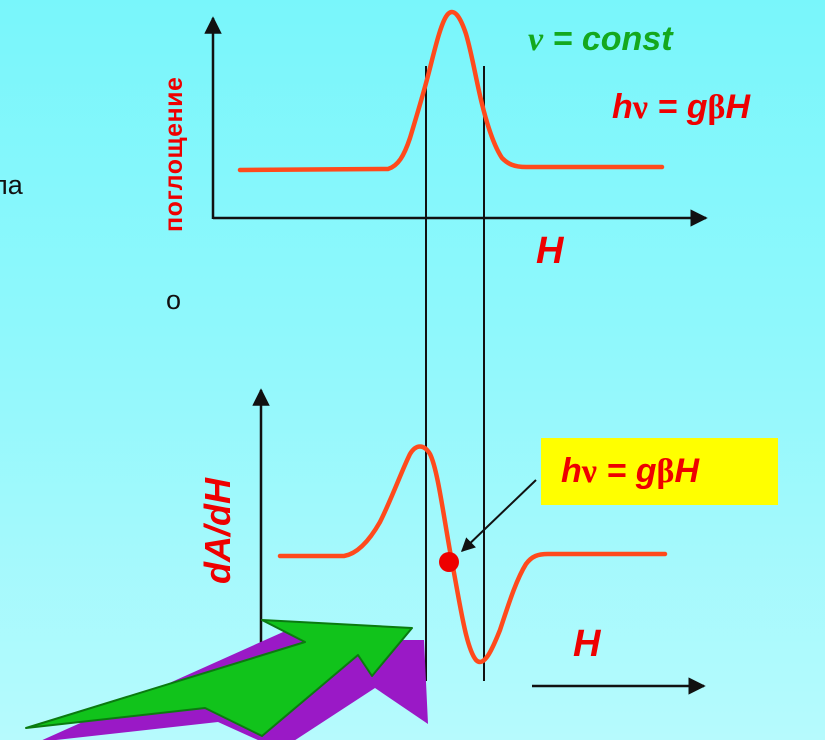 The height and width of the screenshot is (740, 825). What do you see at coordinates (716, 107) in the screenshot?
I see `res-top-beta: β` at bounding box center [716, 107].